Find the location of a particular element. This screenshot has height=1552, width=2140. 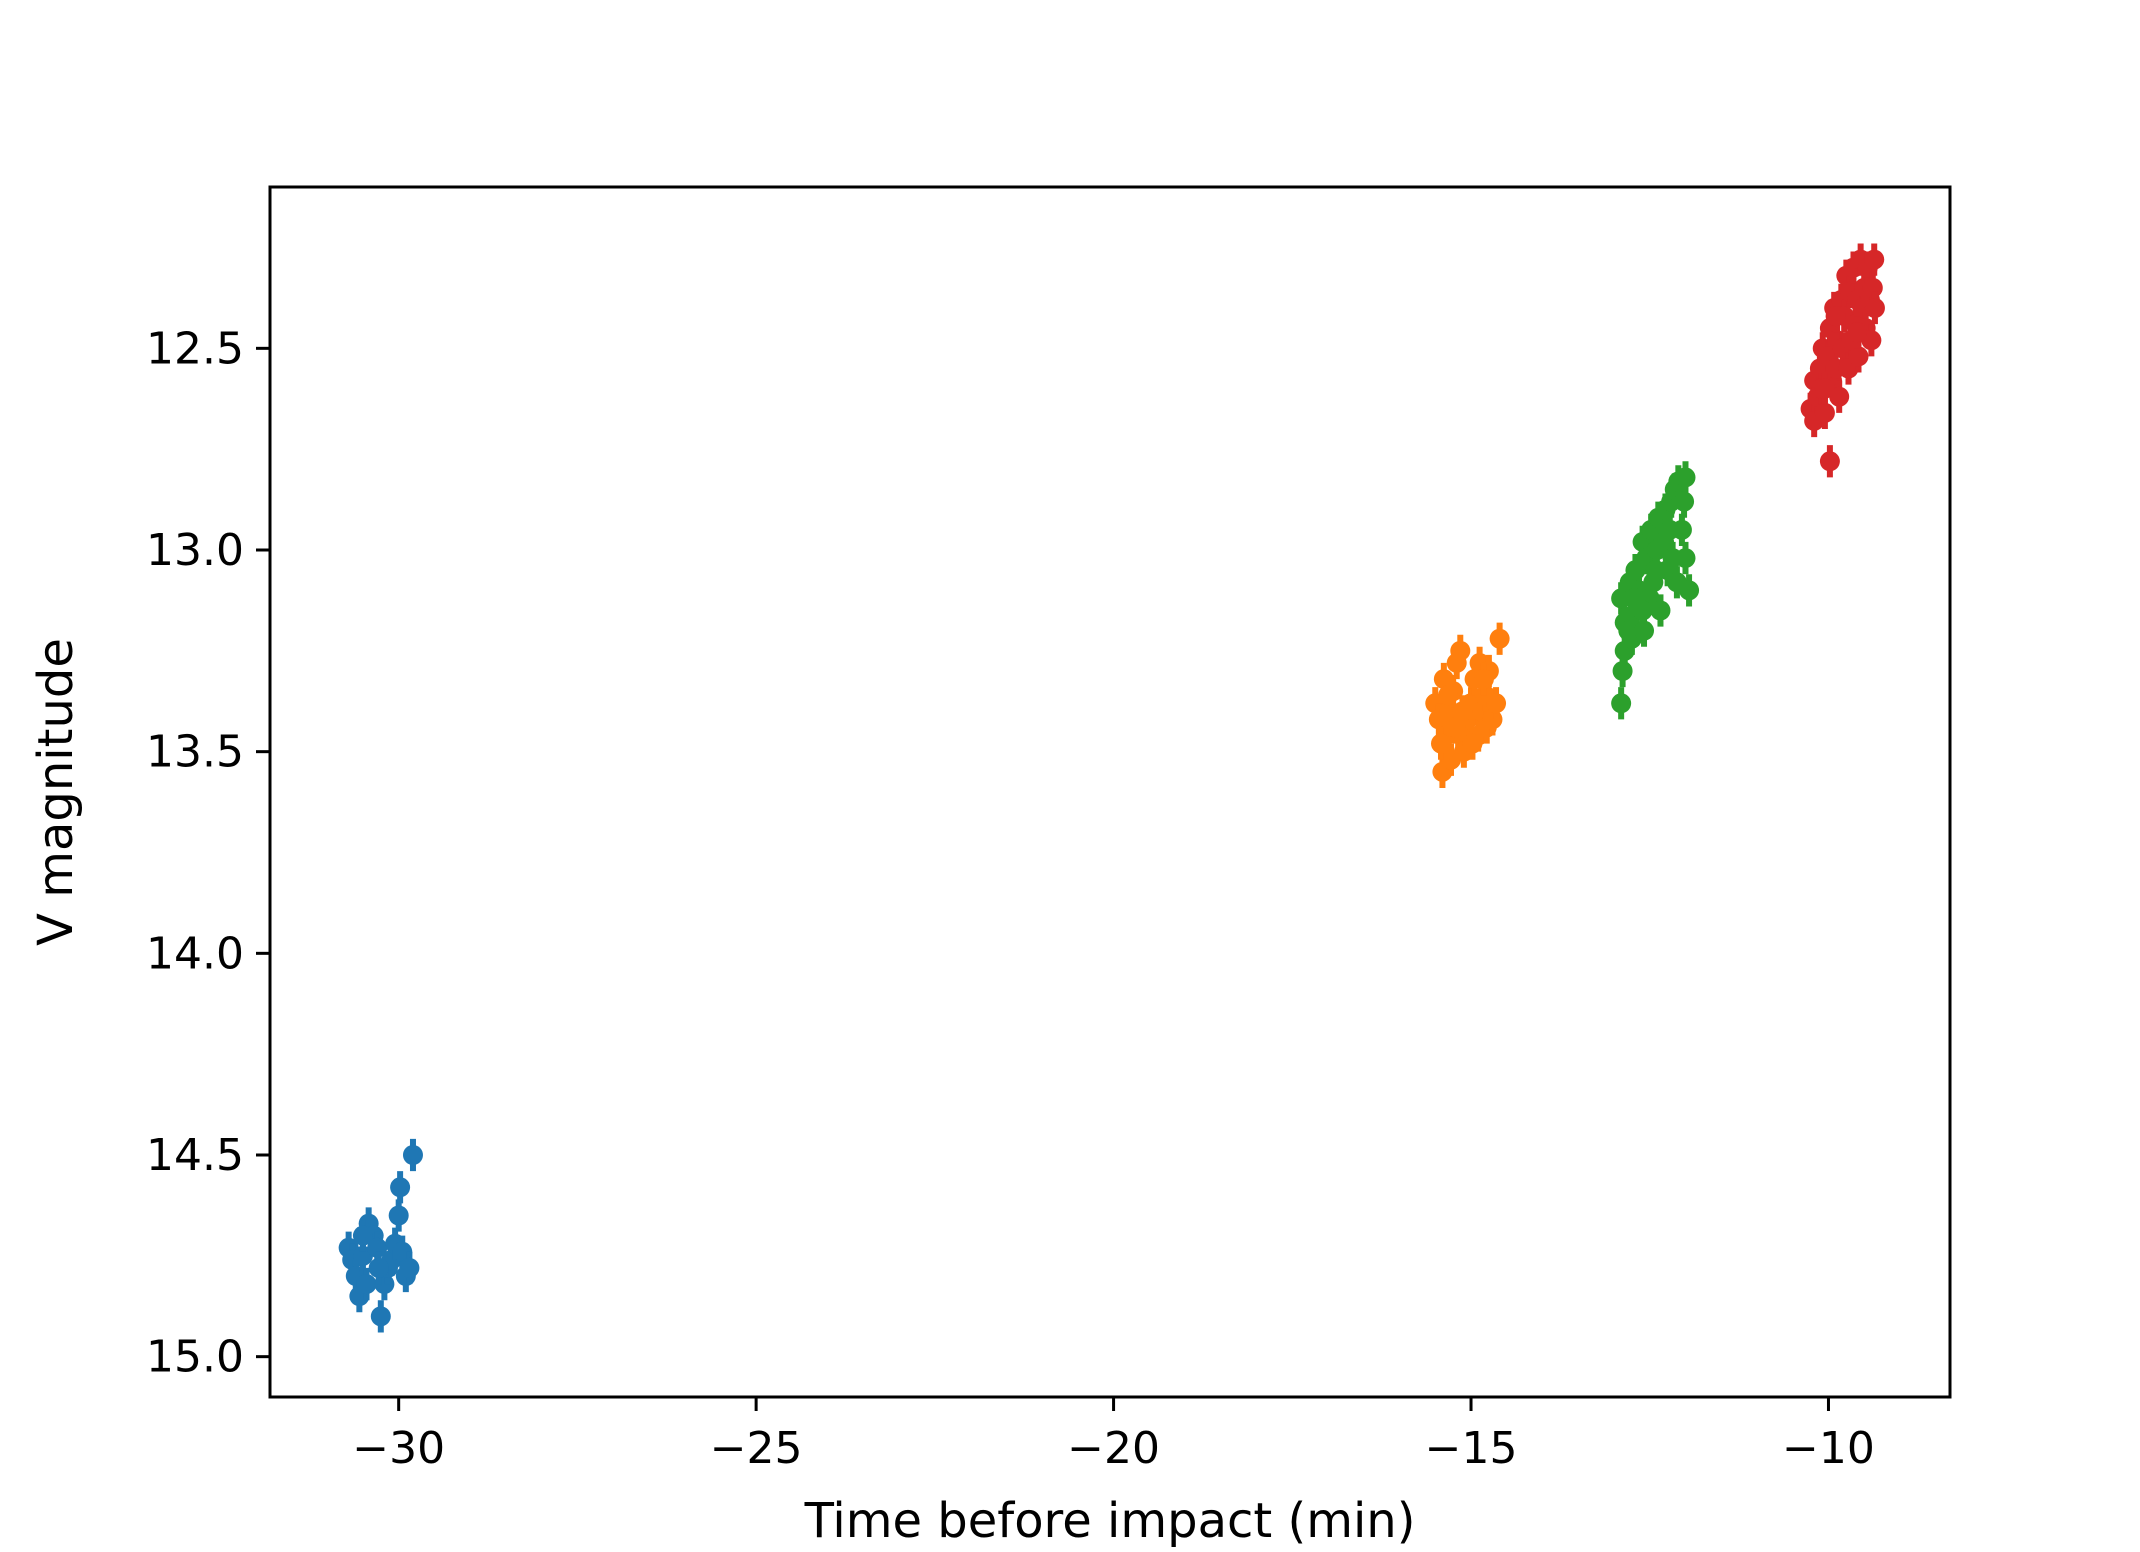

x-axis: −30 −25 −20 −15 −10 is located at coordinates (1113, 1435).